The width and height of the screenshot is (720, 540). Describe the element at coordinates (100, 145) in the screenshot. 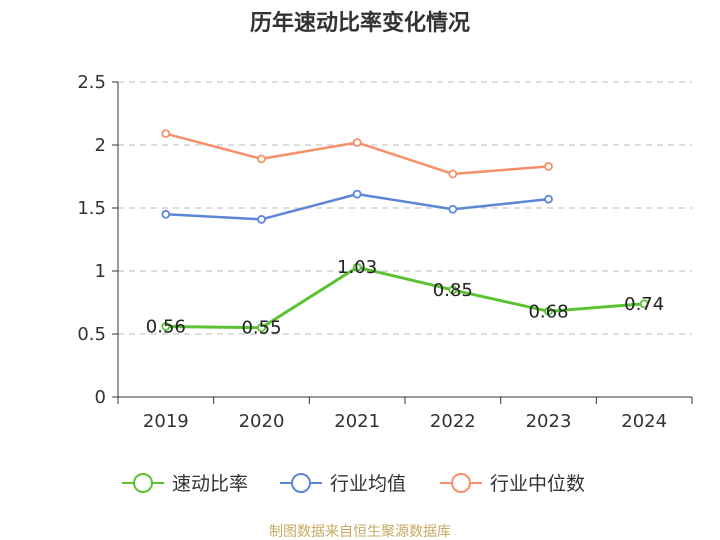

I see `y-tick-label: 2` at that location.